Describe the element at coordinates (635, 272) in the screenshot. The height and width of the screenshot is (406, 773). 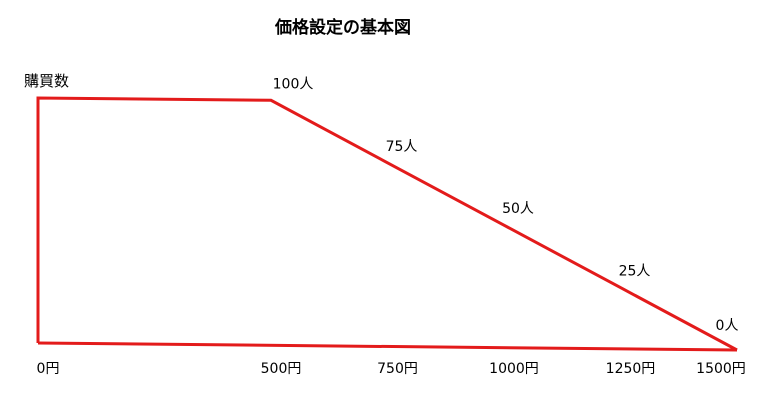
I see `data-label: 25人` at that location.